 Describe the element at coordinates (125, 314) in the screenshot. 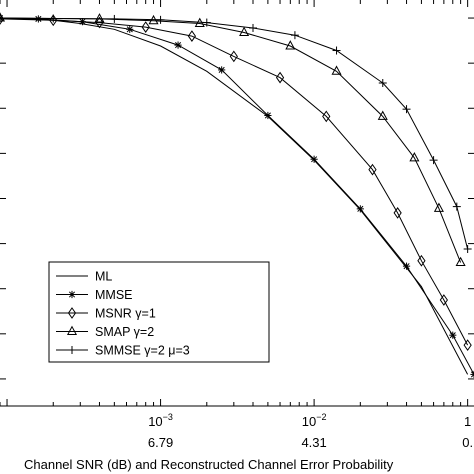

I see `legend-label-2: MSNR γ=1` at that location.